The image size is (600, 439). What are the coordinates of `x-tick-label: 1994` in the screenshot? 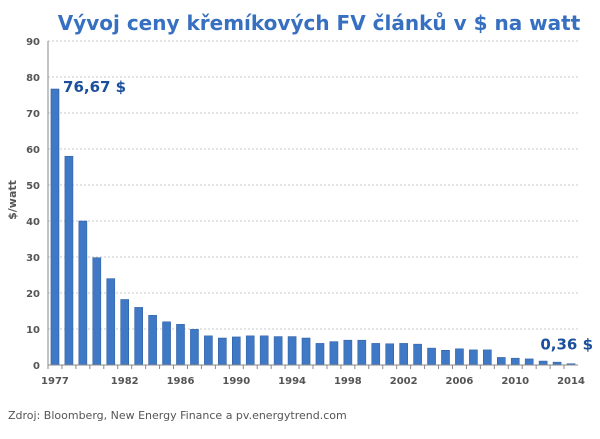 It's located at (292, 381).